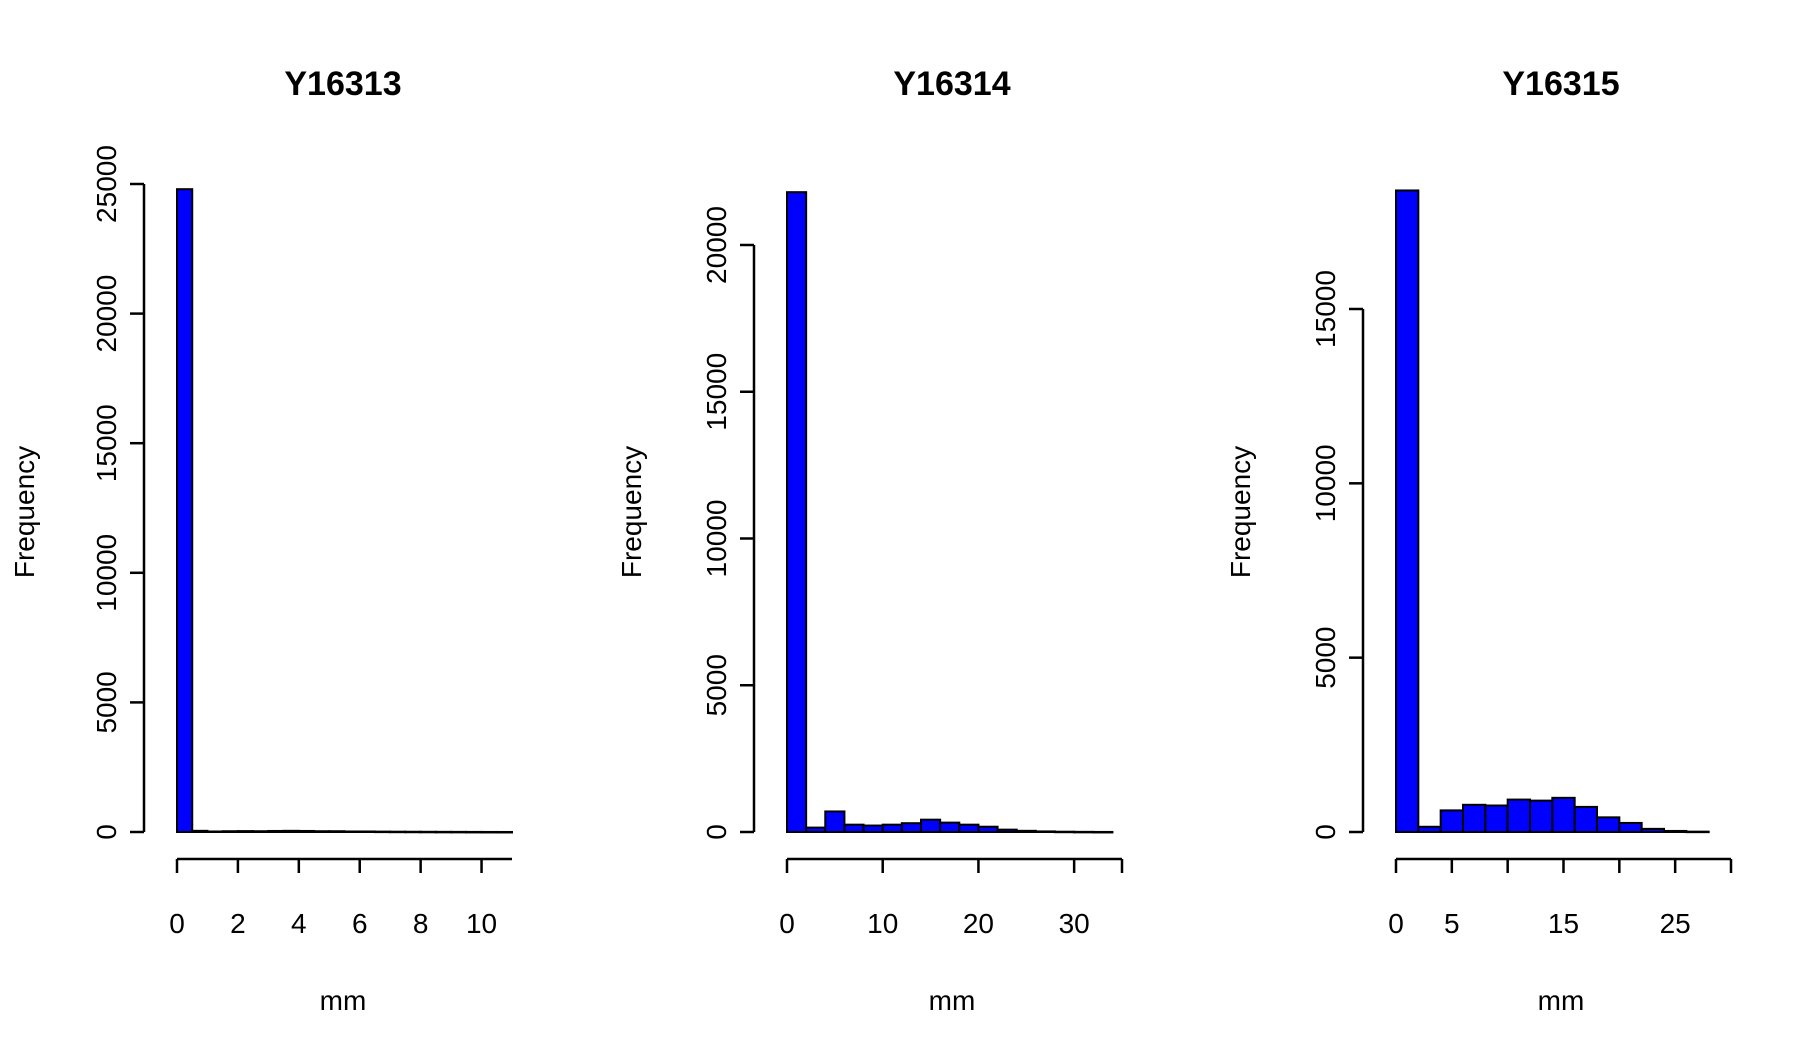 The image size is (1800, 1050). Describe the element at coordinates (118, 492) in the screenshot. I see `y-axis: 0 5000 10000 15000 20000 25000` at that location.